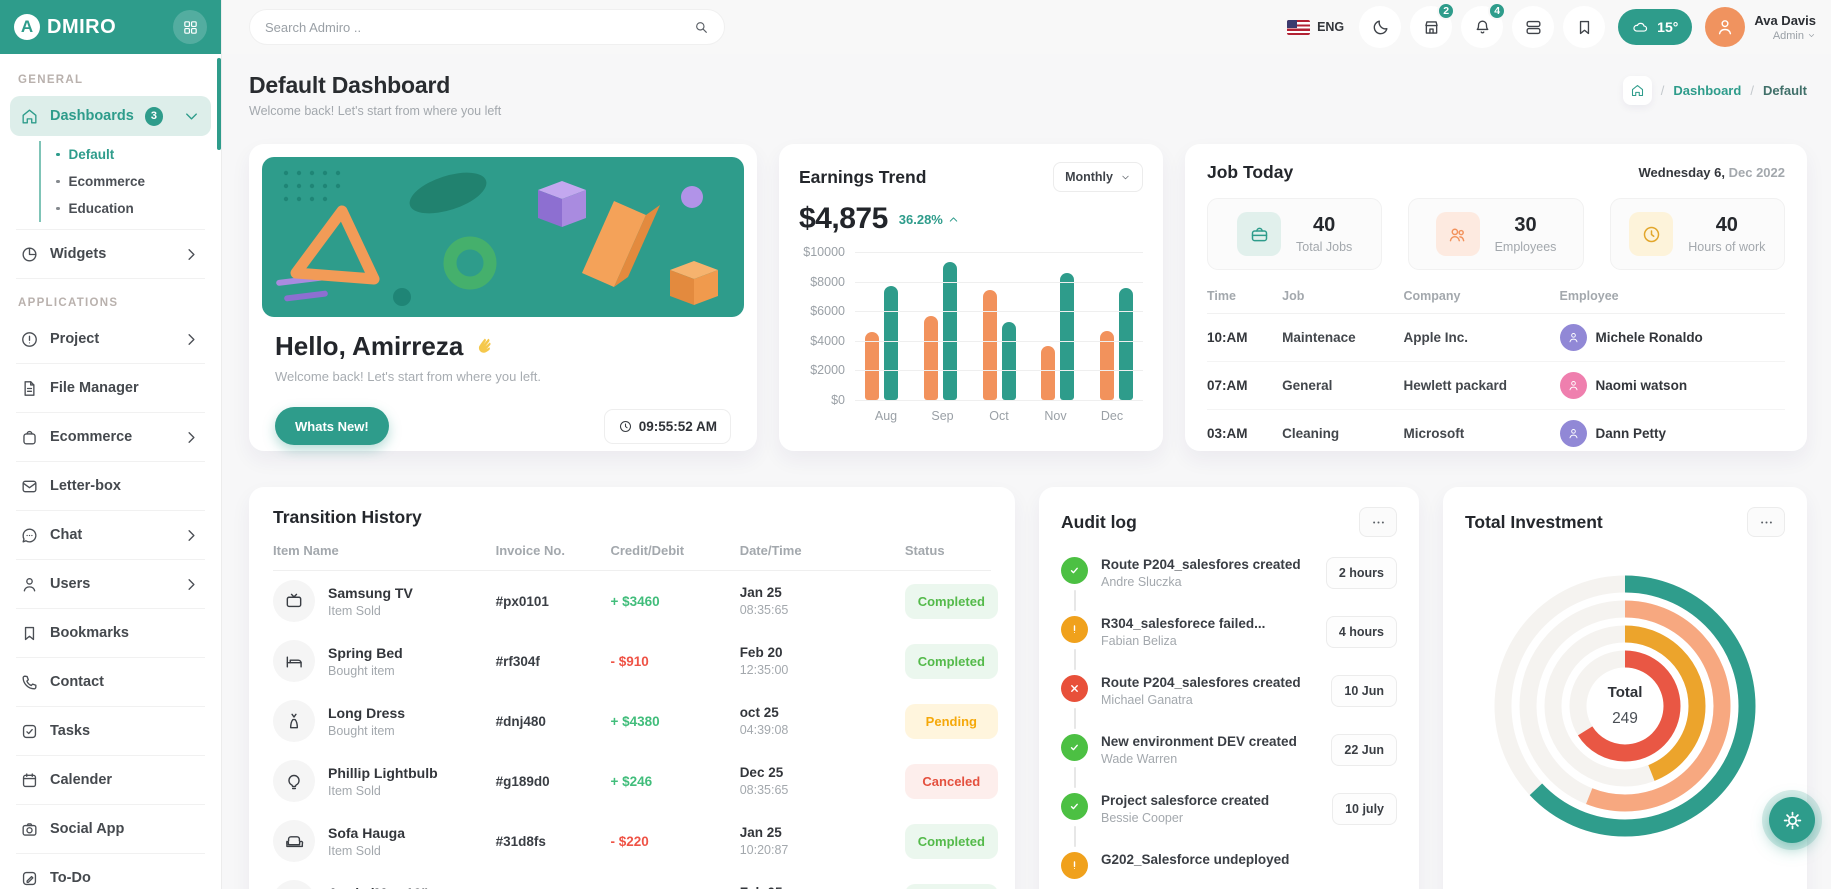  I want to click on sidebar-item-file-manager: File Manager, so click(110, 388).